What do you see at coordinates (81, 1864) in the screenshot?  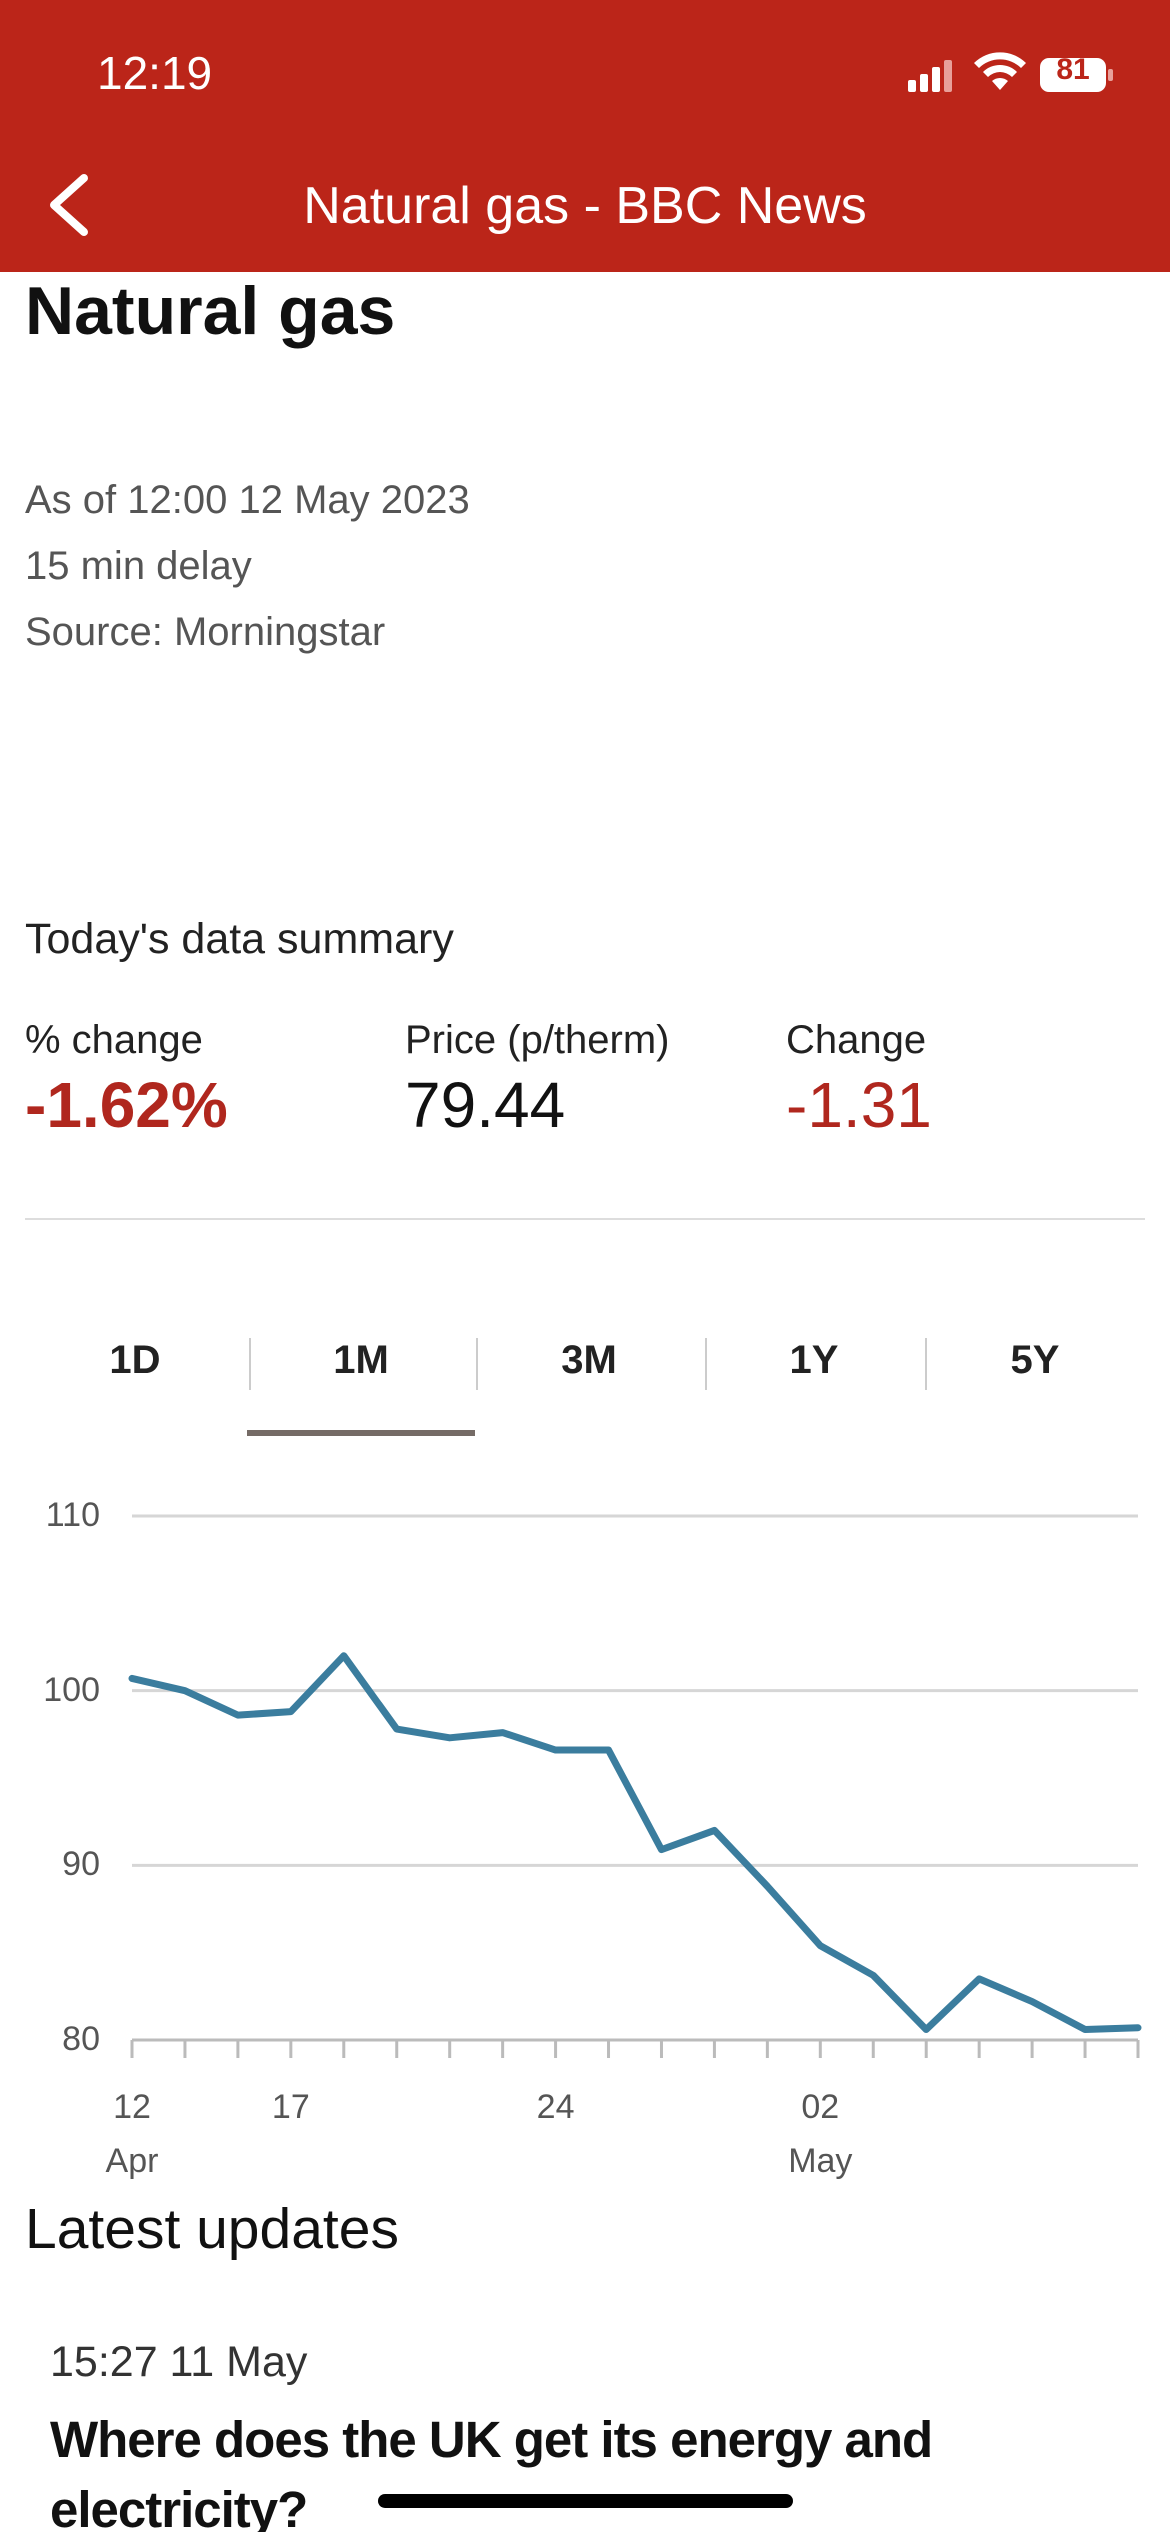 I see `y-tick-label: 90` at bounding box center [81, 1864].